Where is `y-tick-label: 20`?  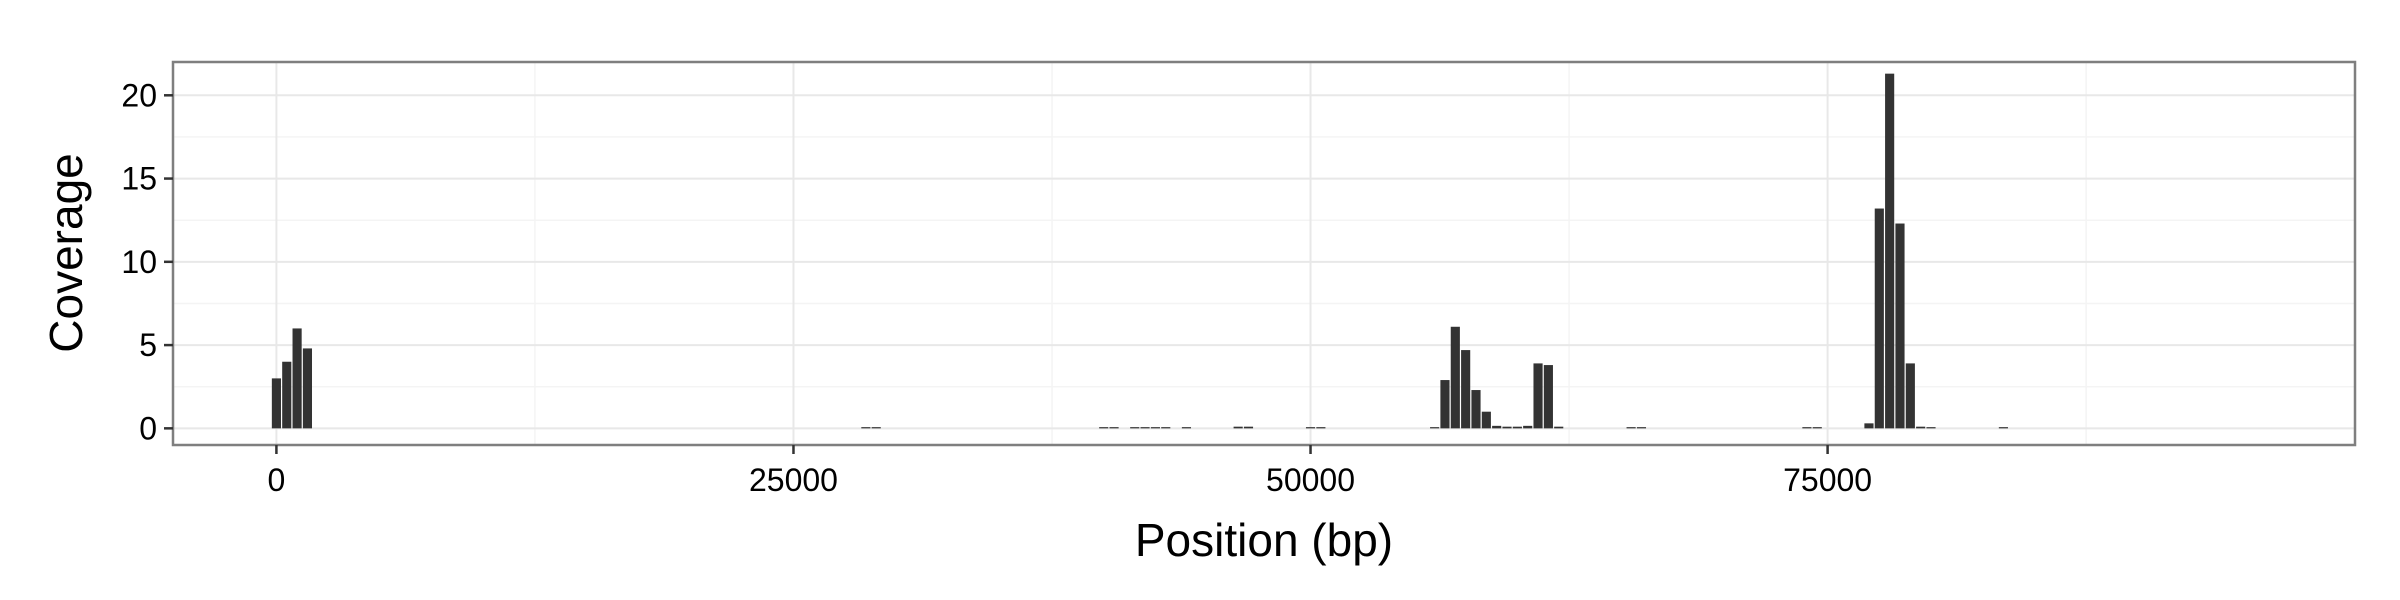
y-tick-label: 20 is located at coordinates (139, 95).